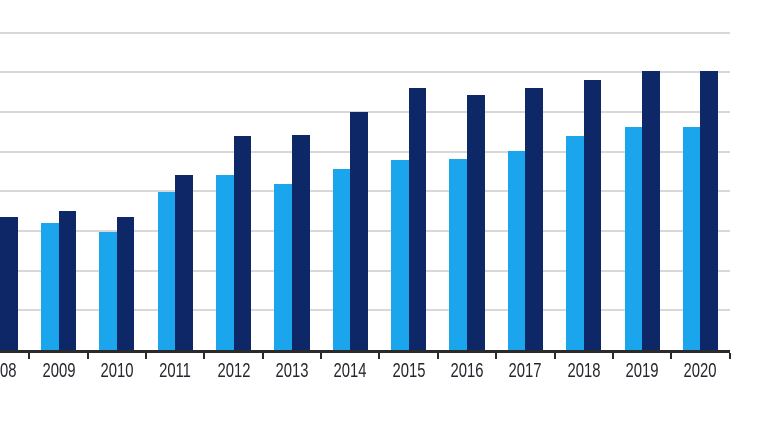  I want to click on bar-2010-dark-navy-series, so click(125, 283).